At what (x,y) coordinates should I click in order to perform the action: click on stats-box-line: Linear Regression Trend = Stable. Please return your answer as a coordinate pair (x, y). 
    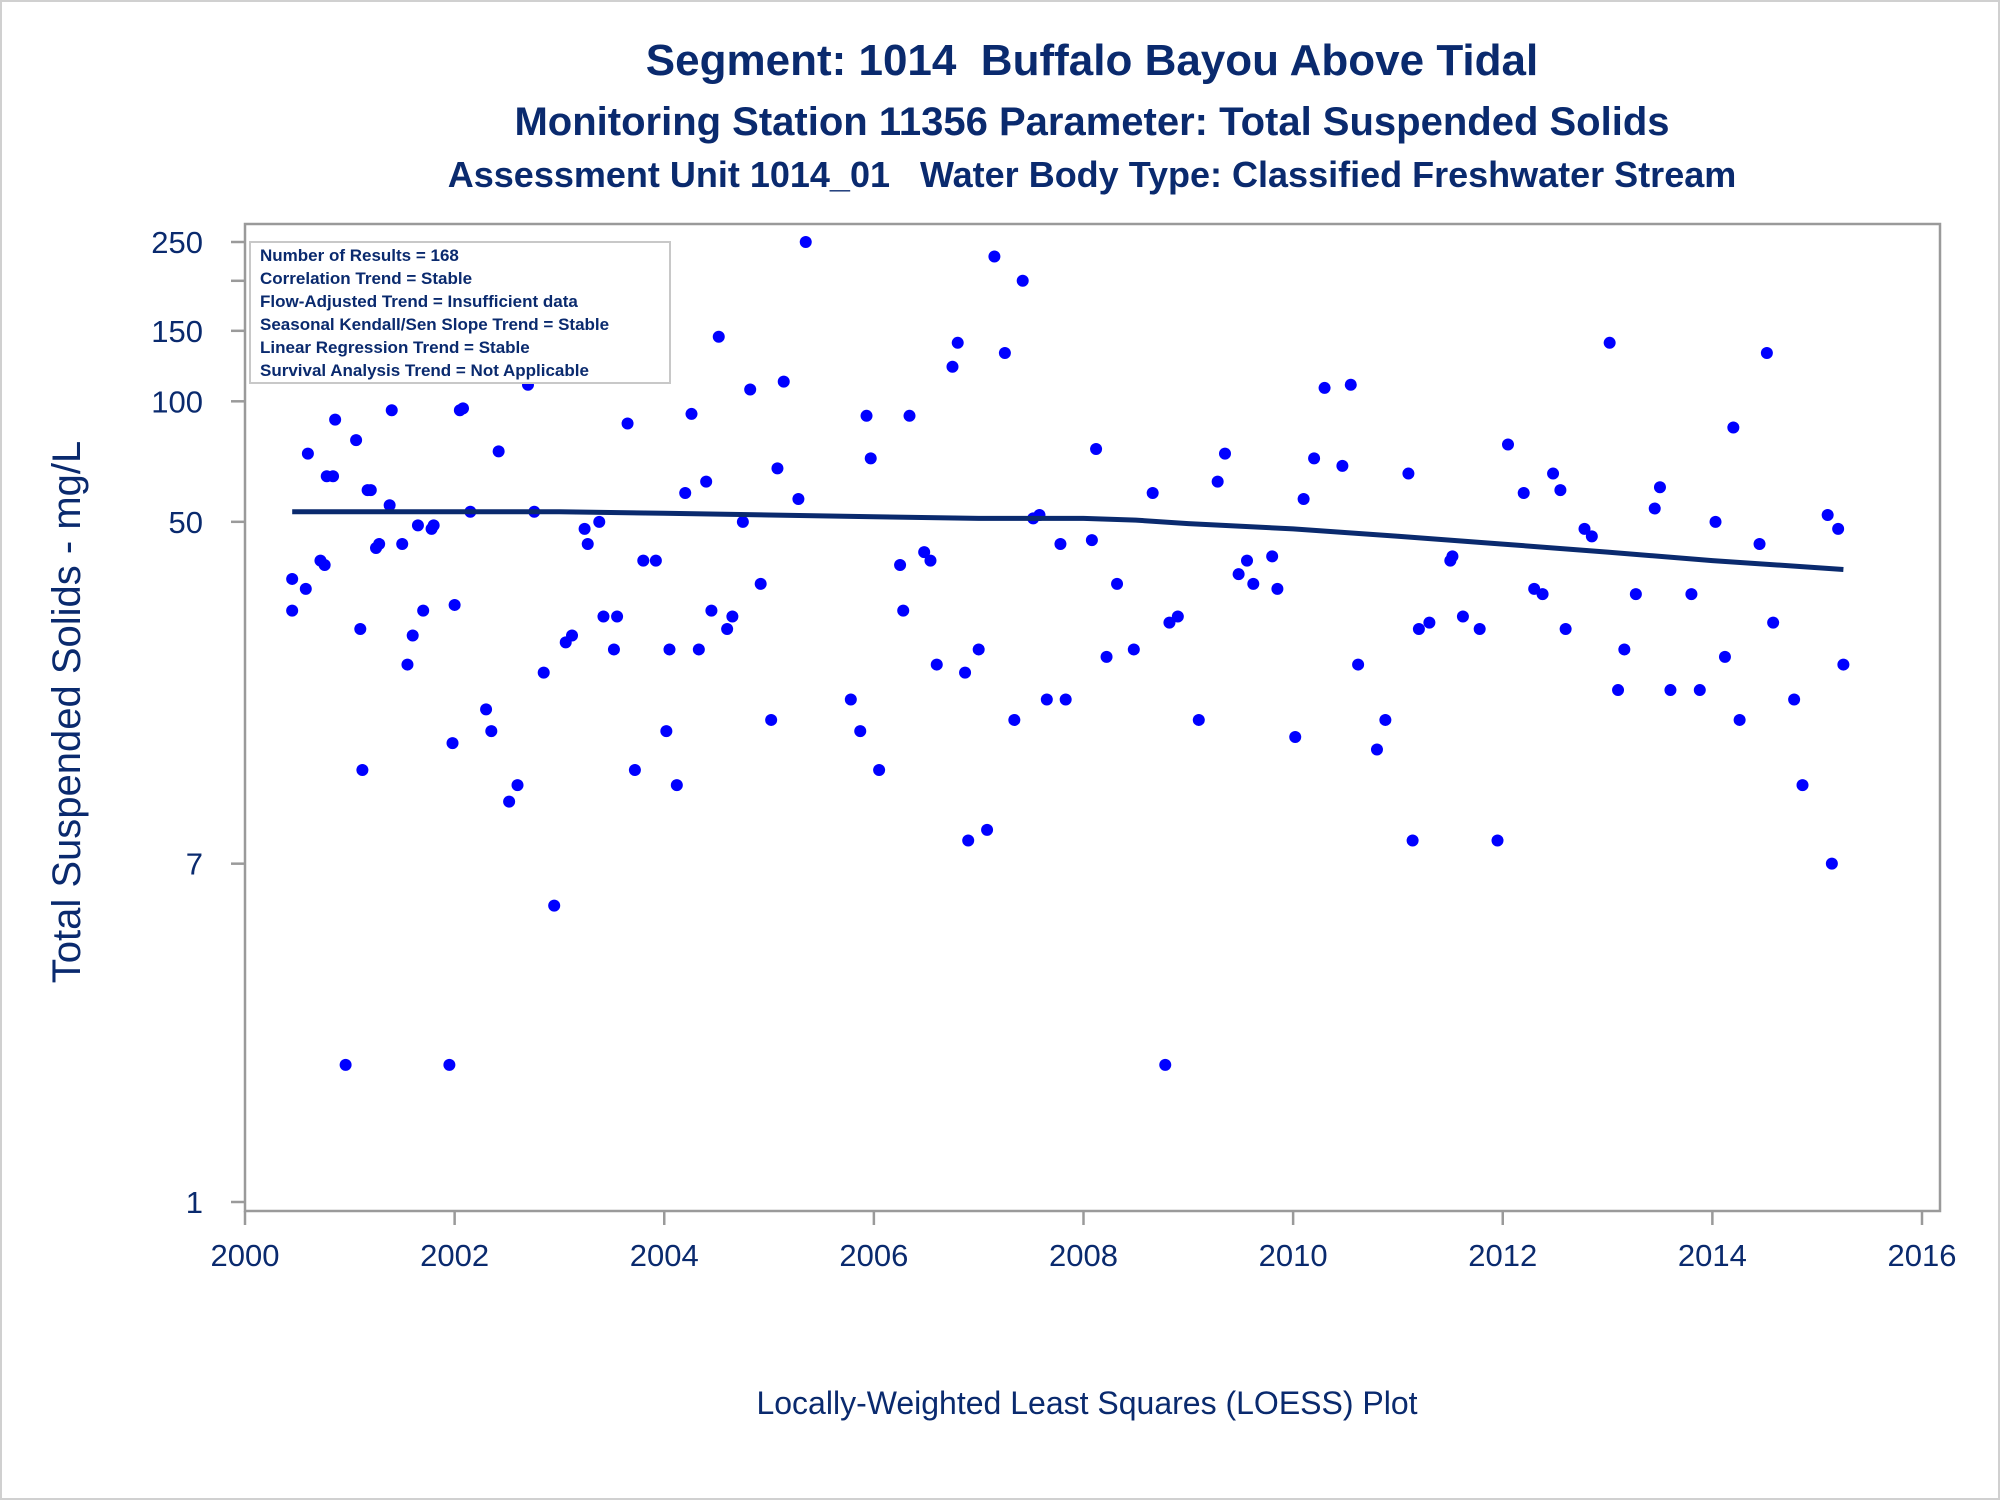
    Looking at the image, I should click on (395, 347).